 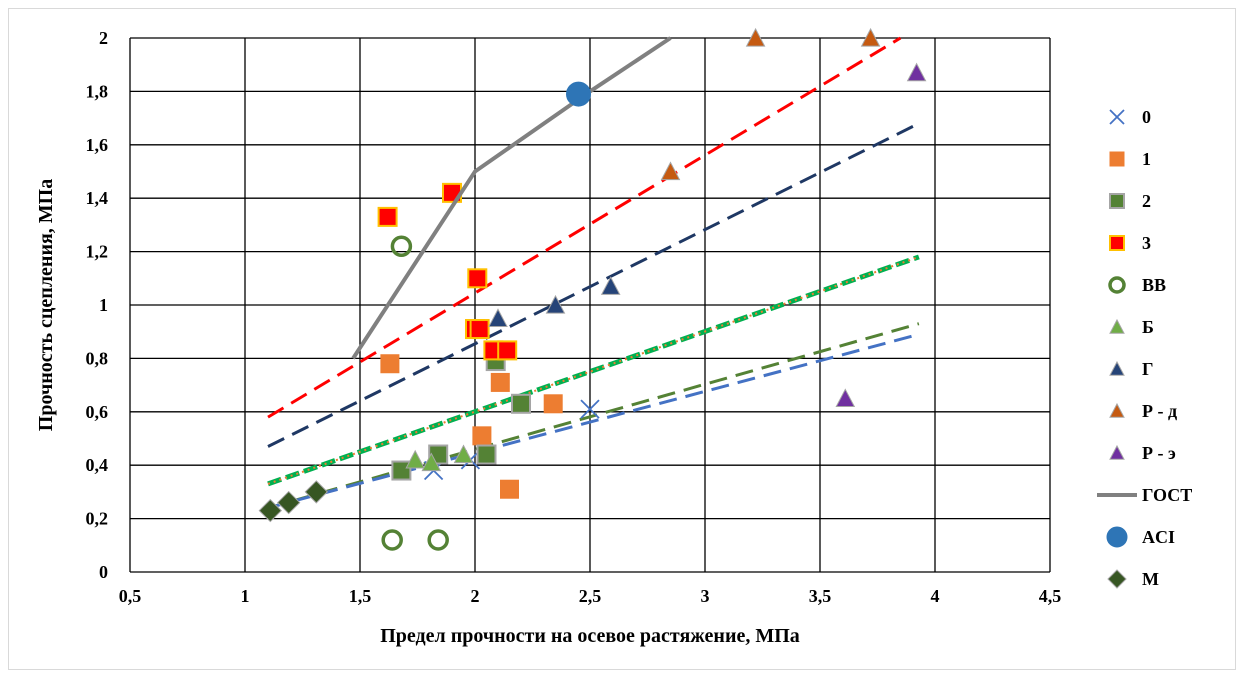 I want to click on legend-label-7: Р - д, so click(x=1159, y=411).